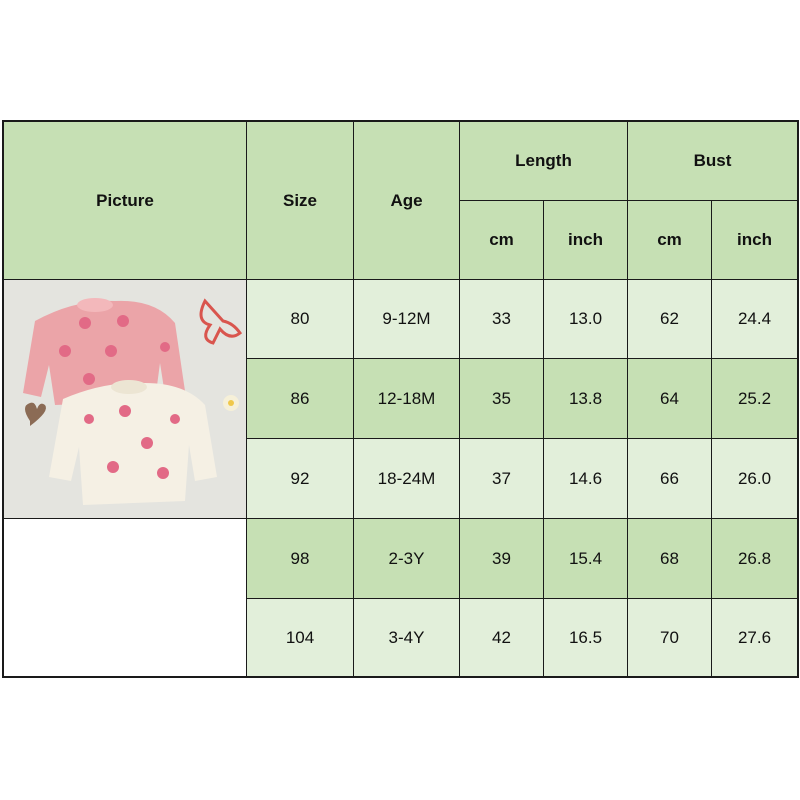 The image size is (800, 800). What do you see at coordinates (669, 398) in the screenshot?
I see `cell-bust-cm: 64` at bounding box center [669, 398].